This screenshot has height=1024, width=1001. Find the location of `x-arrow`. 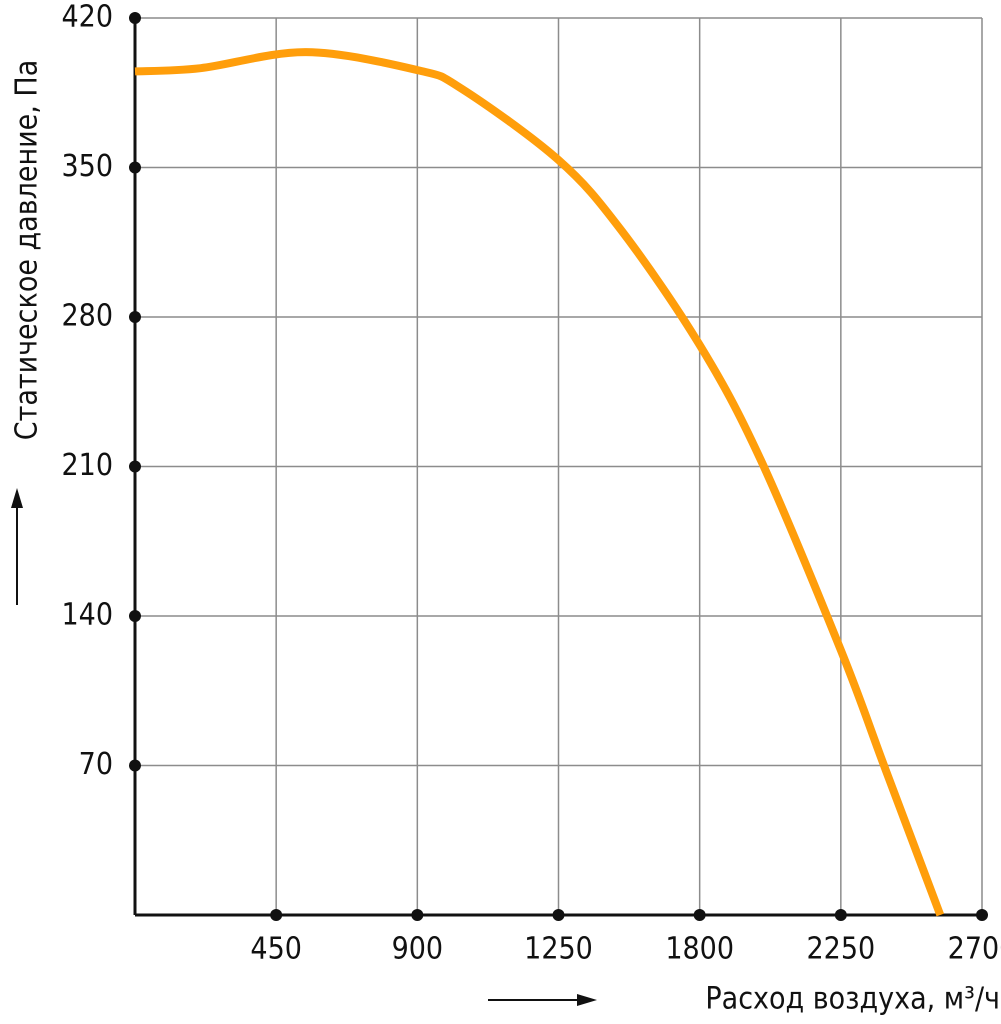

x-arrow is located at coordinates (542, 1000).